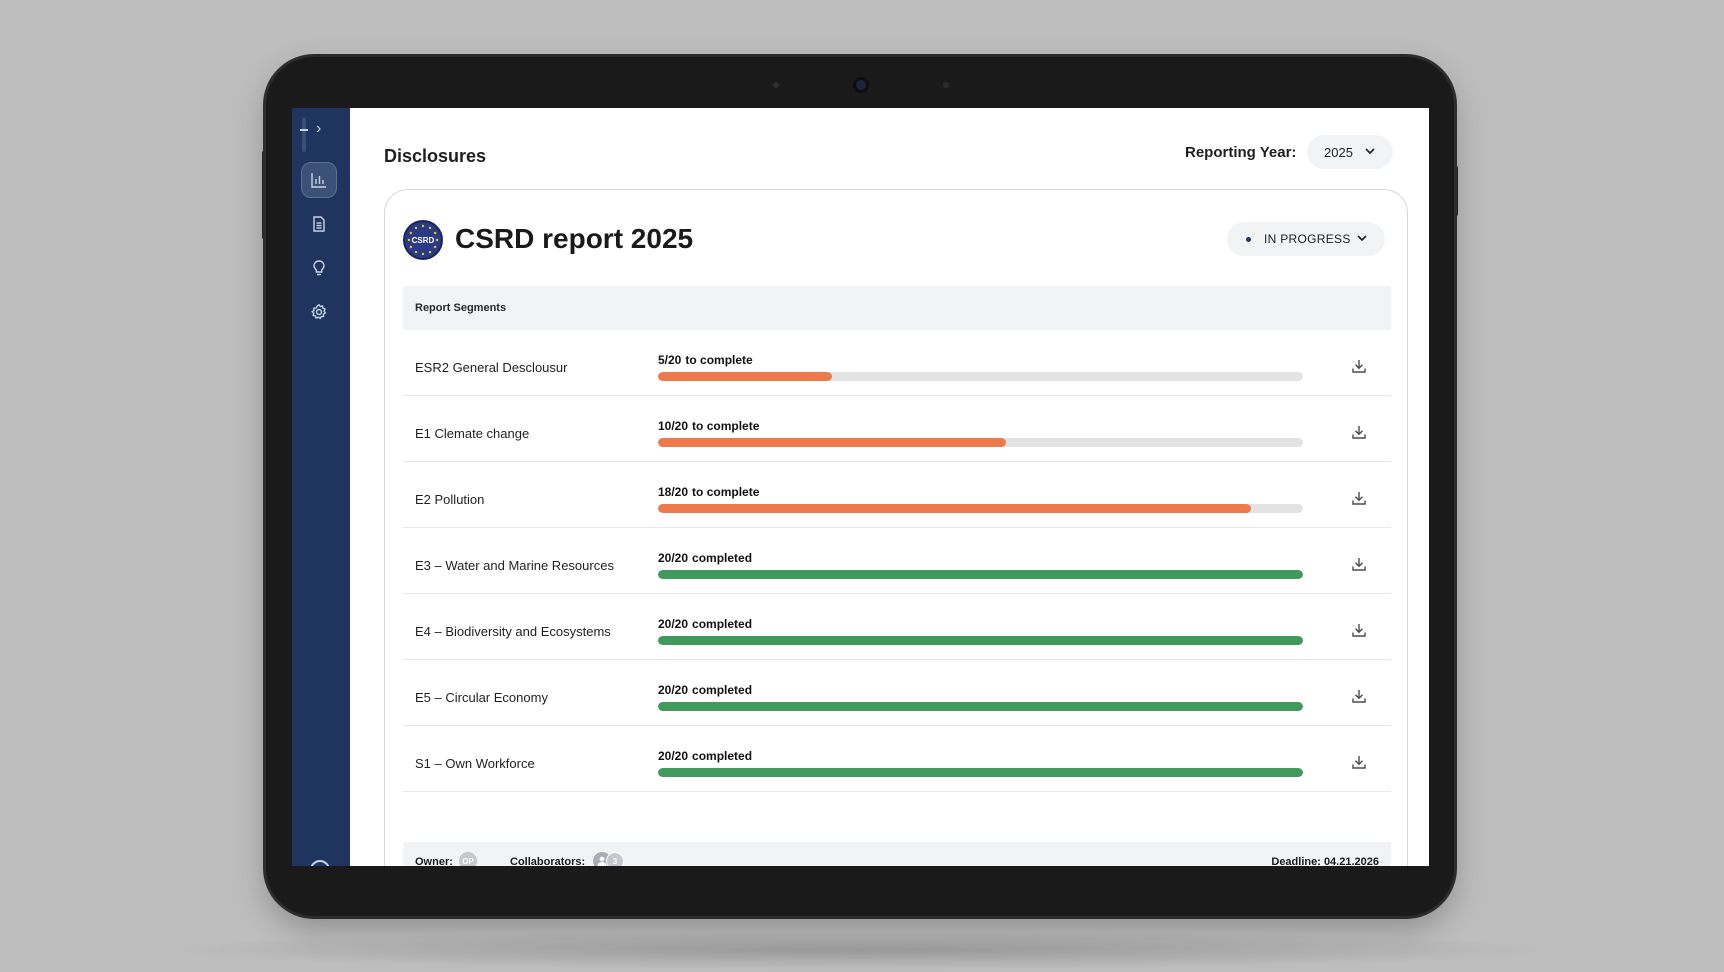  I want to click on chart-icon, so click(318, 180).